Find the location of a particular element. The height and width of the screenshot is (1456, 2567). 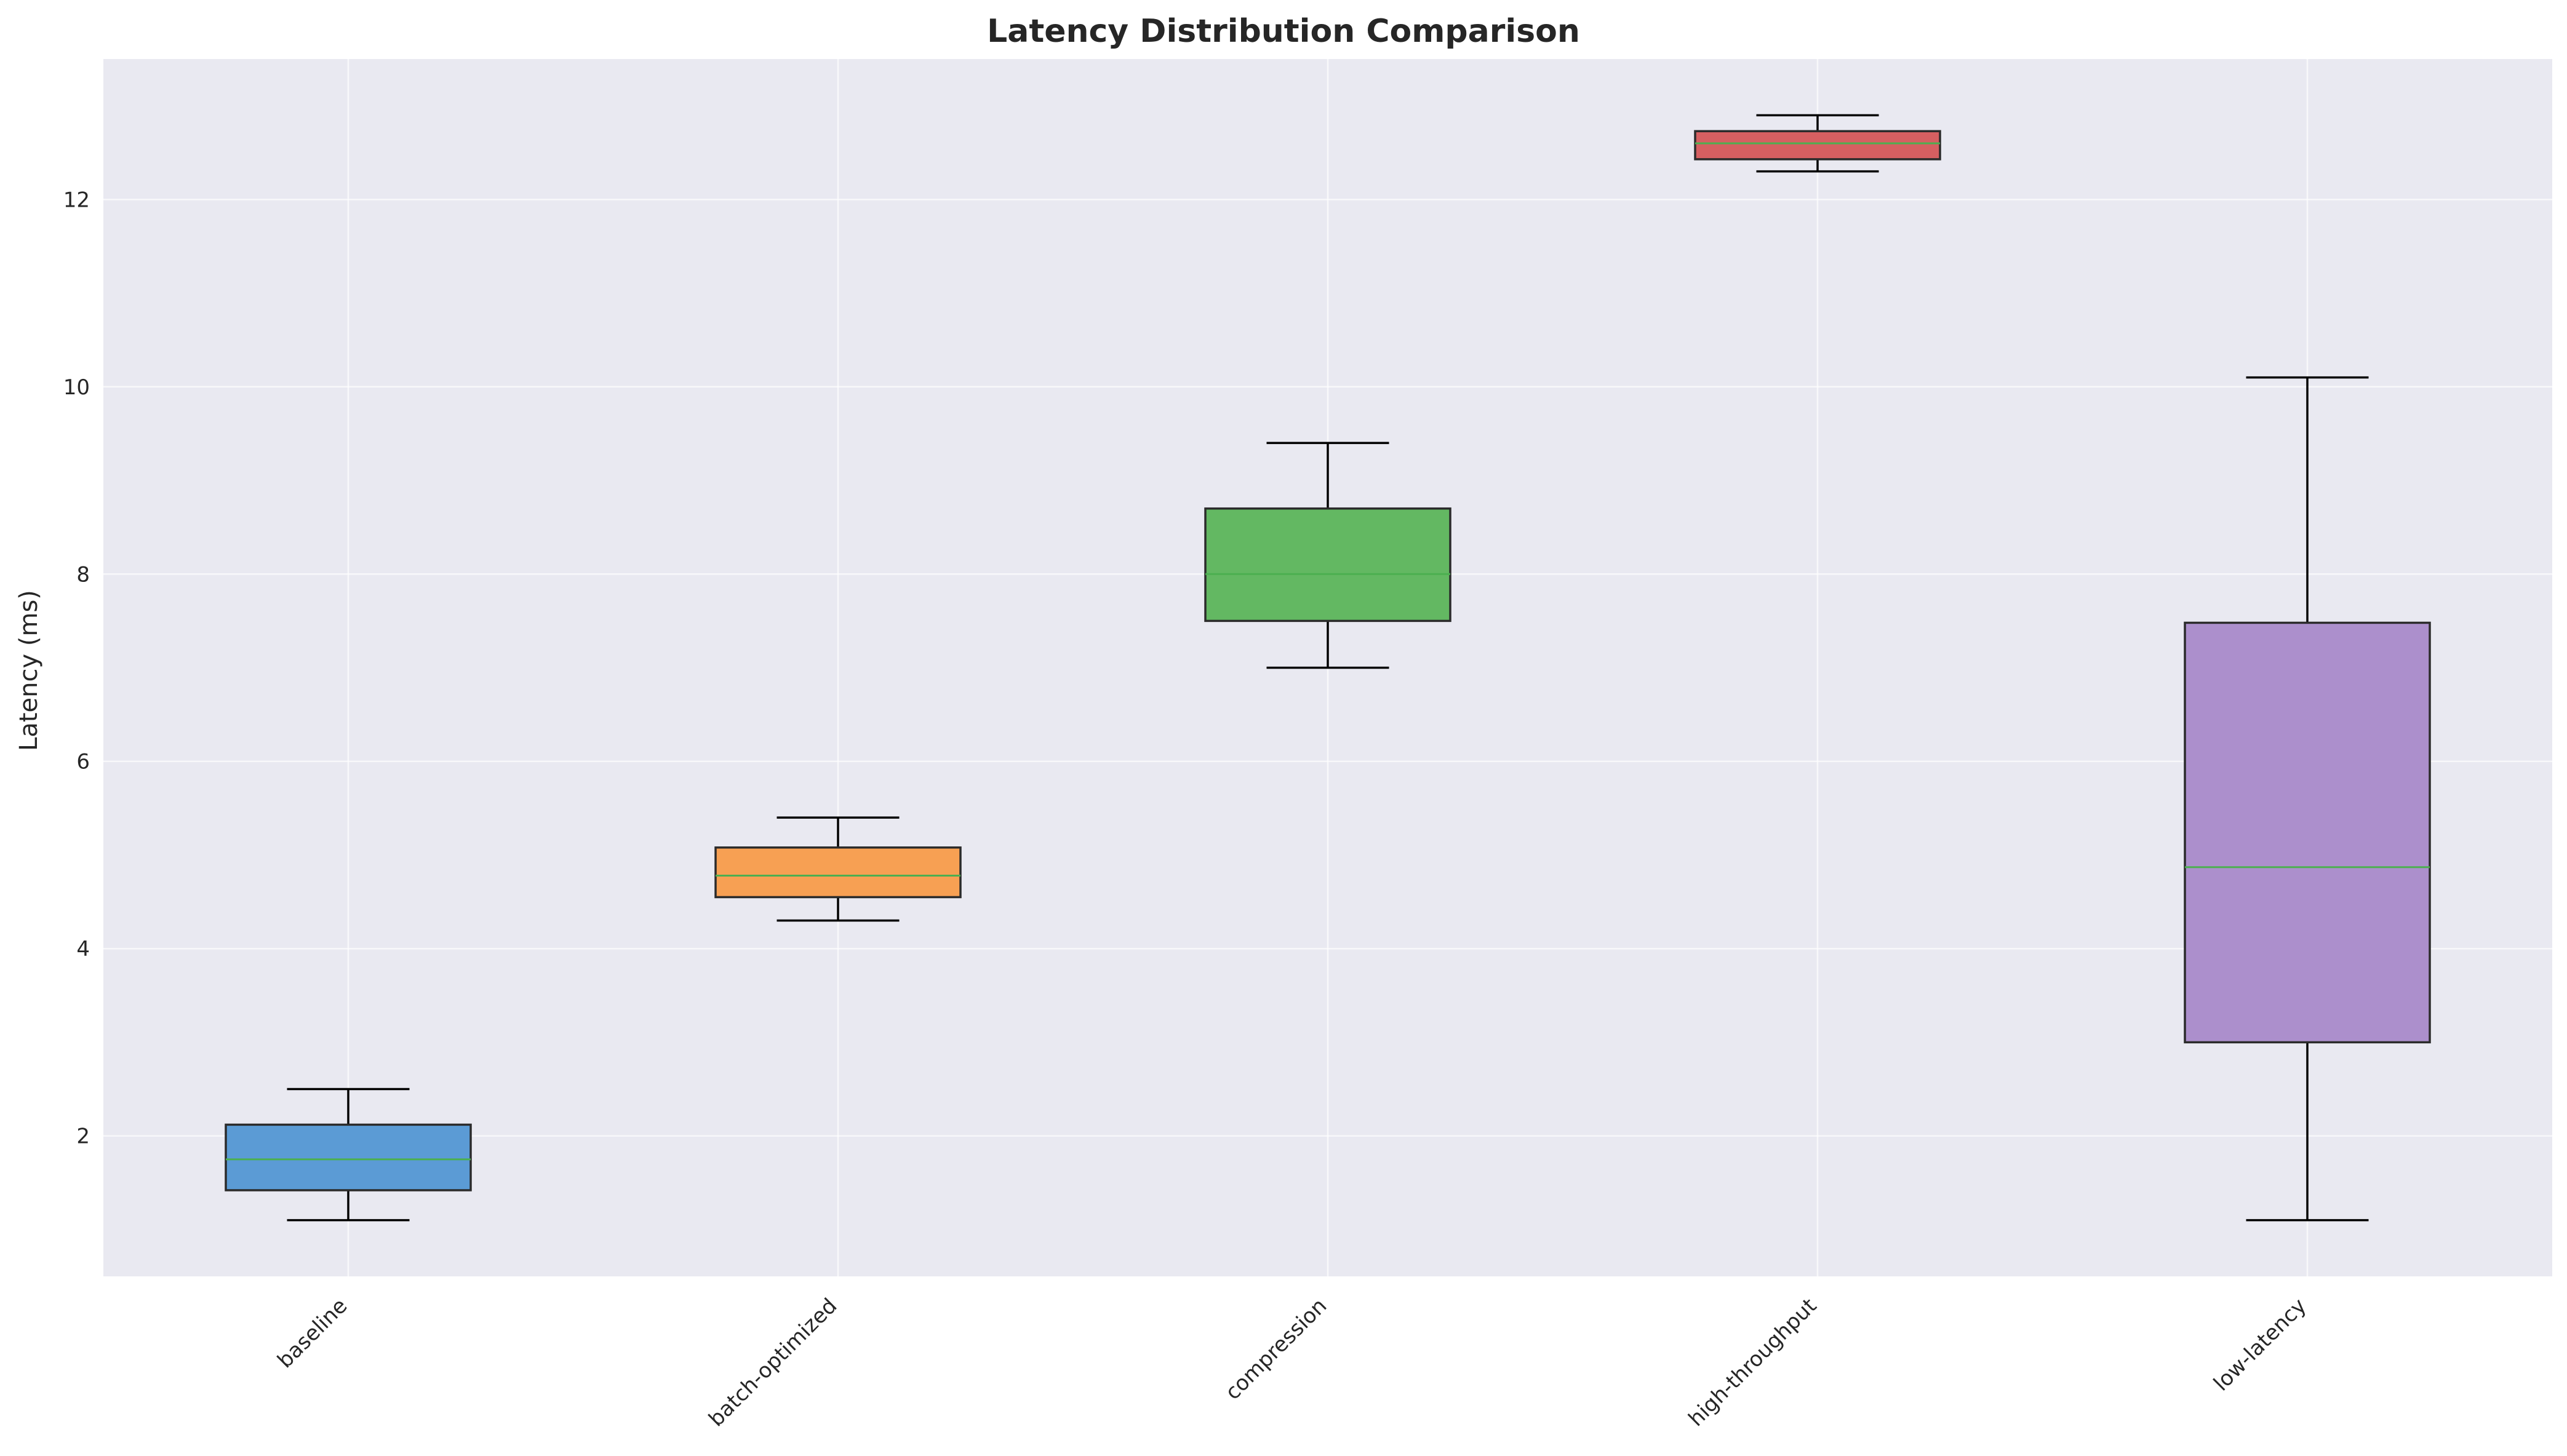

box-group-high-throughput is located at coordinates (1817, 143).